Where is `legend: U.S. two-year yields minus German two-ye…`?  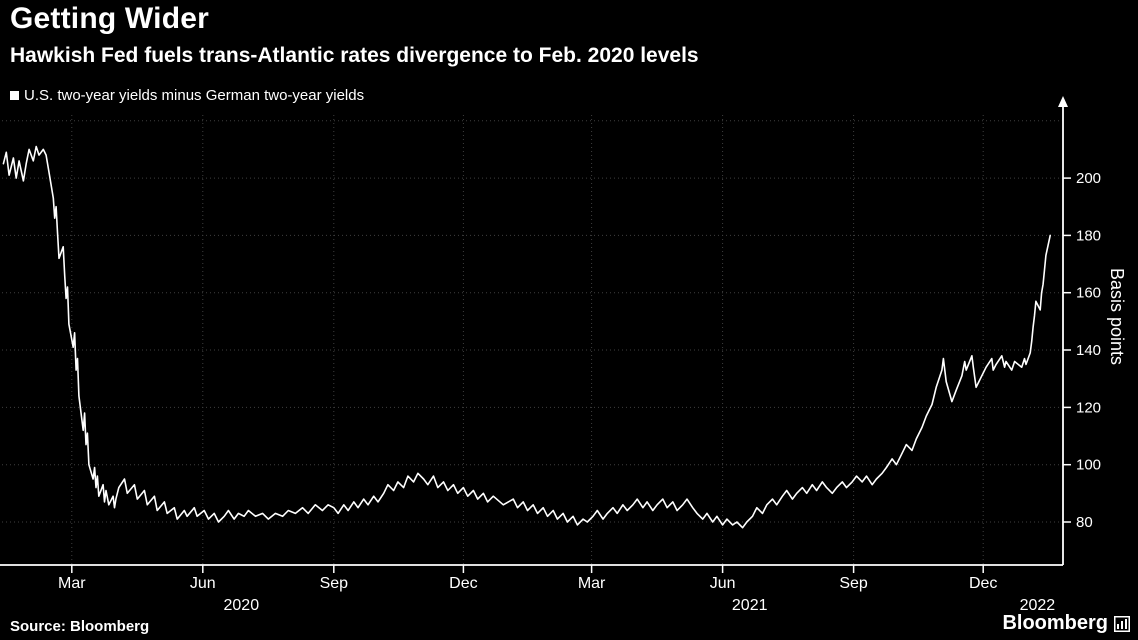
legend: U.S. two-year yields minus German two-ye… is located at coordinates (187, 95).